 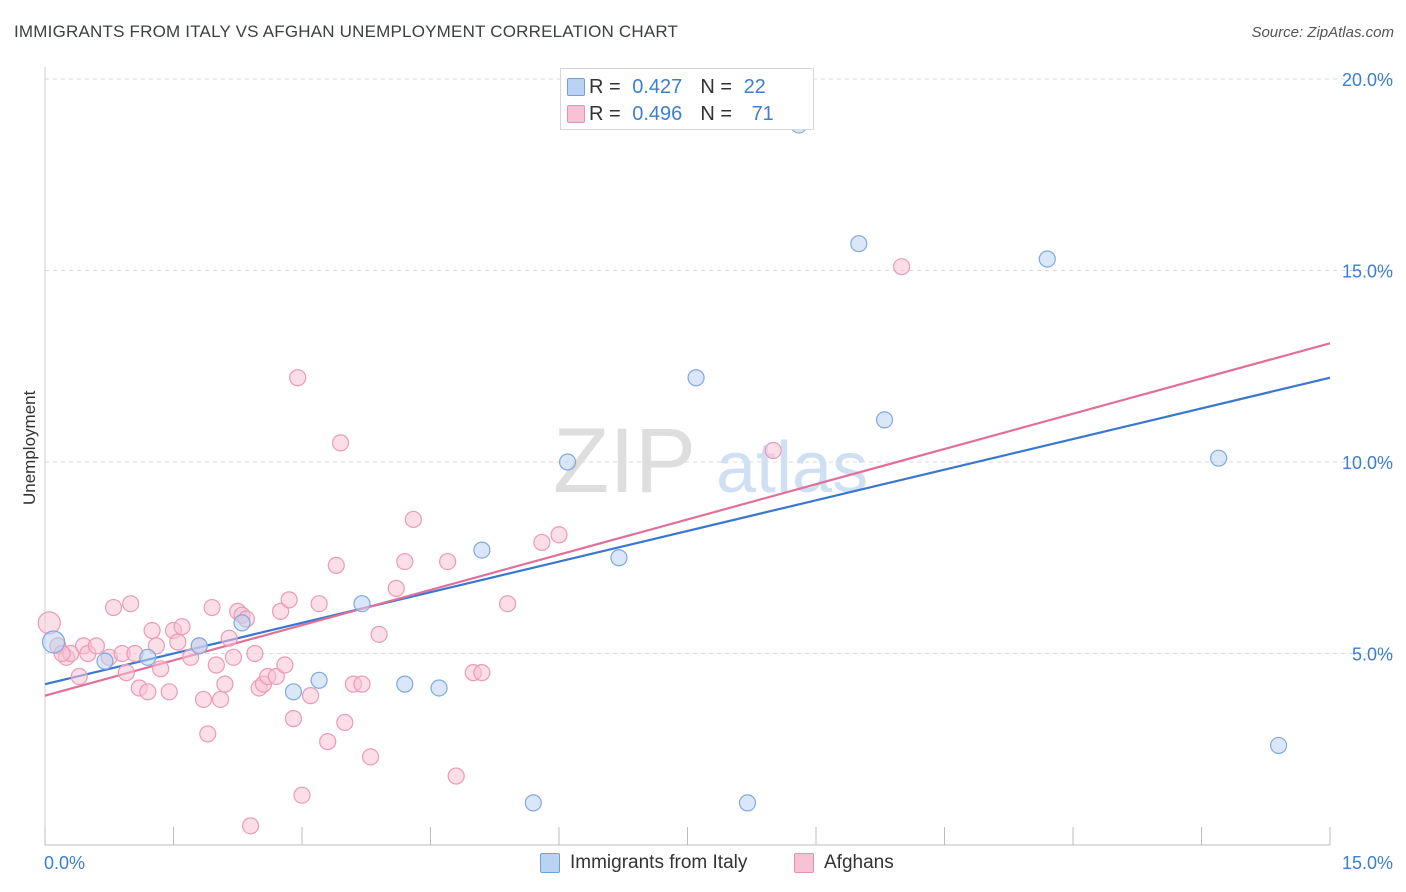 I want to click on y-tick-label: 5.0%, so click(x=1372, y=655).